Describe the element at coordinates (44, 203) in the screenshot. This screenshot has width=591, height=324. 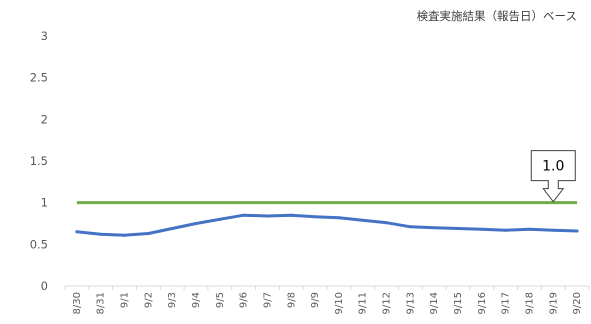
I see `y-tick-label: 1` at that location.